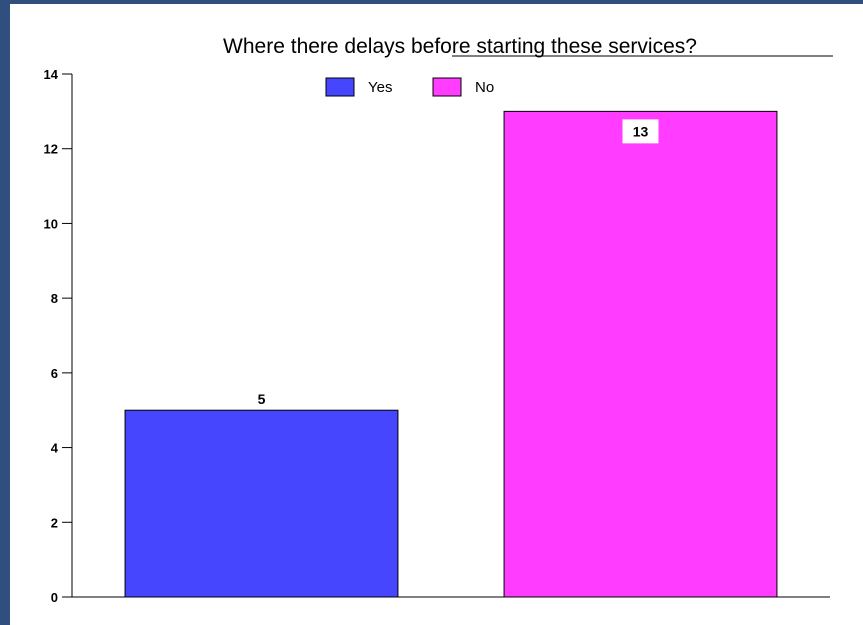  I want to click on data-label: 13, so click(641, 131).